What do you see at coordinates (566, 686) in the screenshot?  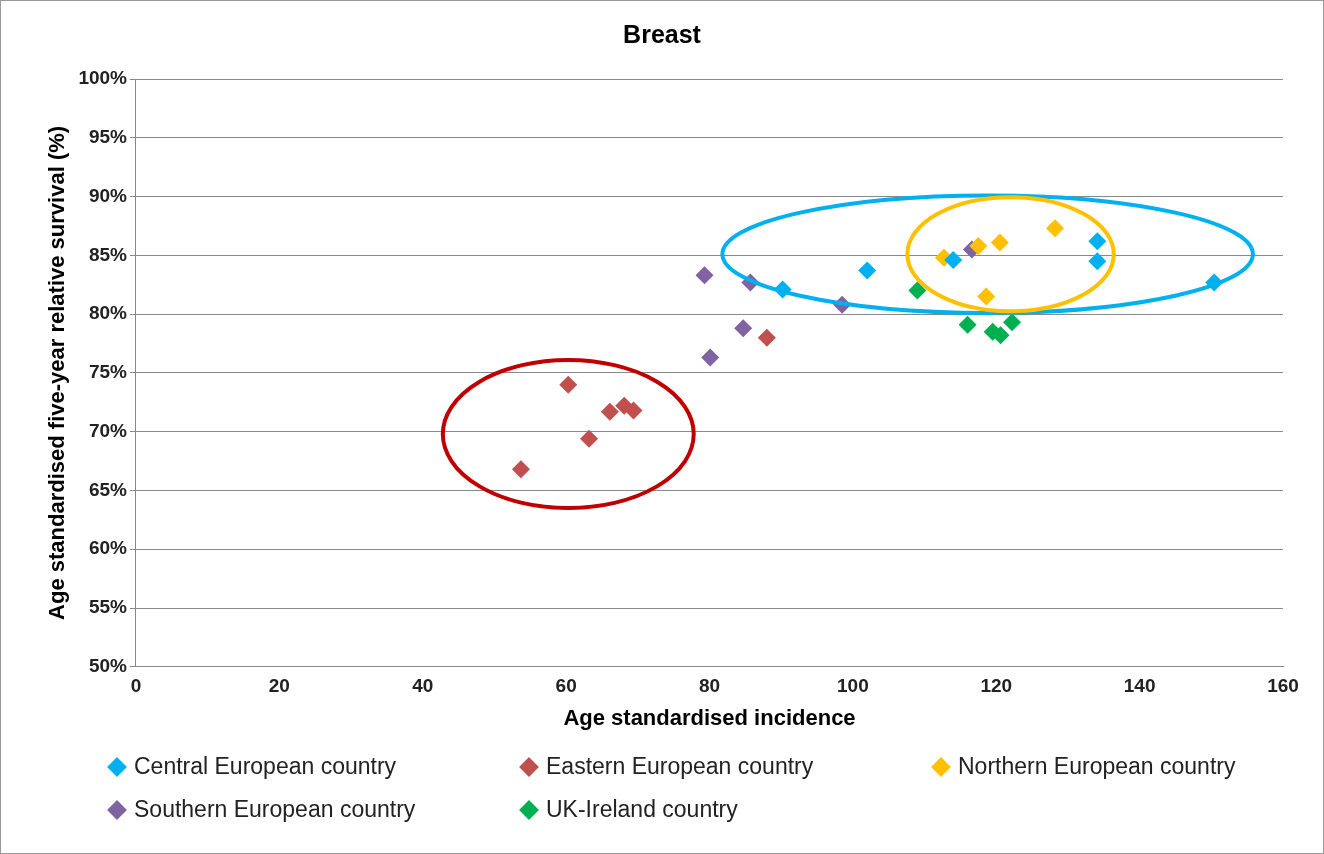 I see `x-tick-label: 60` at bounding box center [566, 686].